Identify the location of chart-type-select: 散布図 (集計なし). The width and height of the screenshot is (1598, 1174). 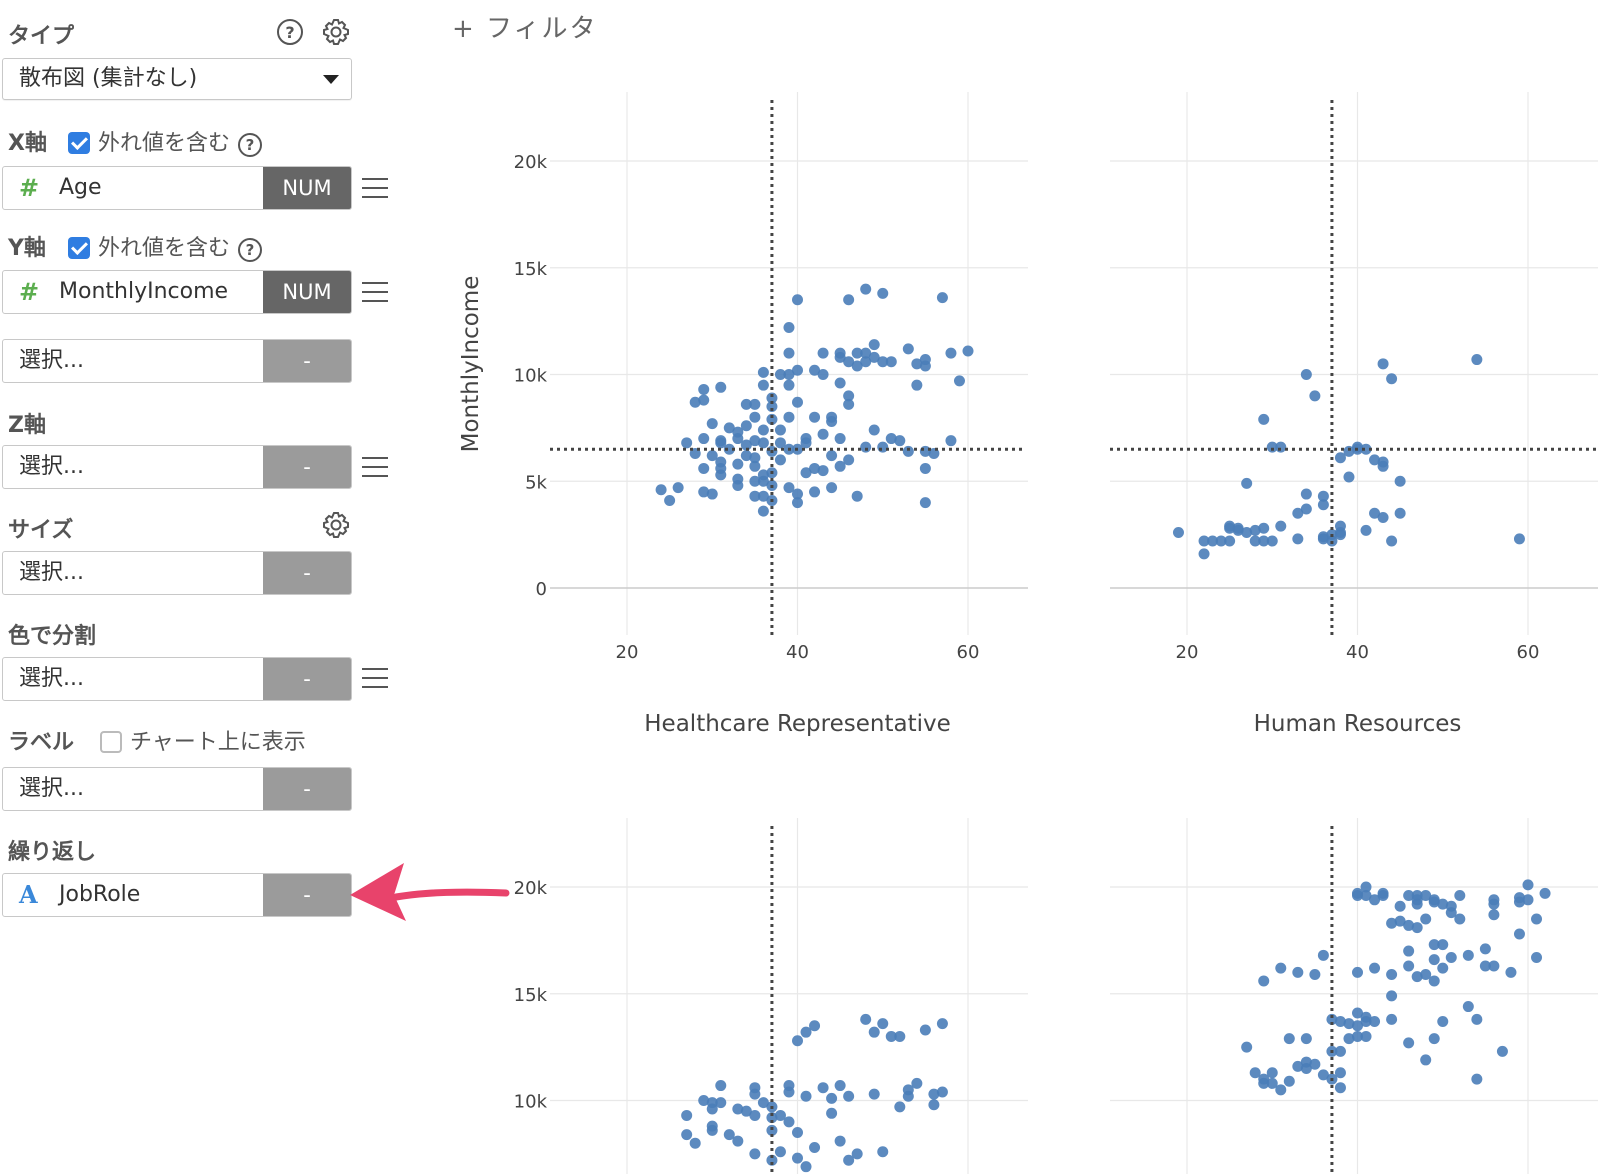
(177, 79).